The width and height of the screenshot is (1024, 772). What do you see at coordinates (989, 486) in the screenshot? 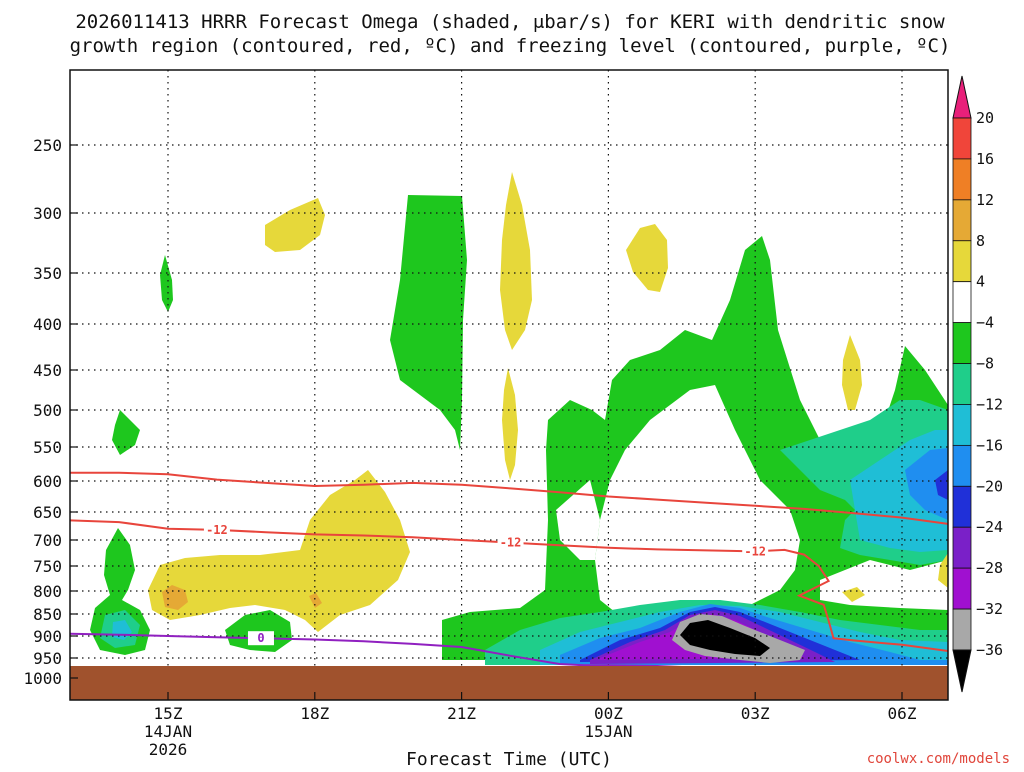
I see `colorbar-label-9: −20` at bounding box center [989, 486].